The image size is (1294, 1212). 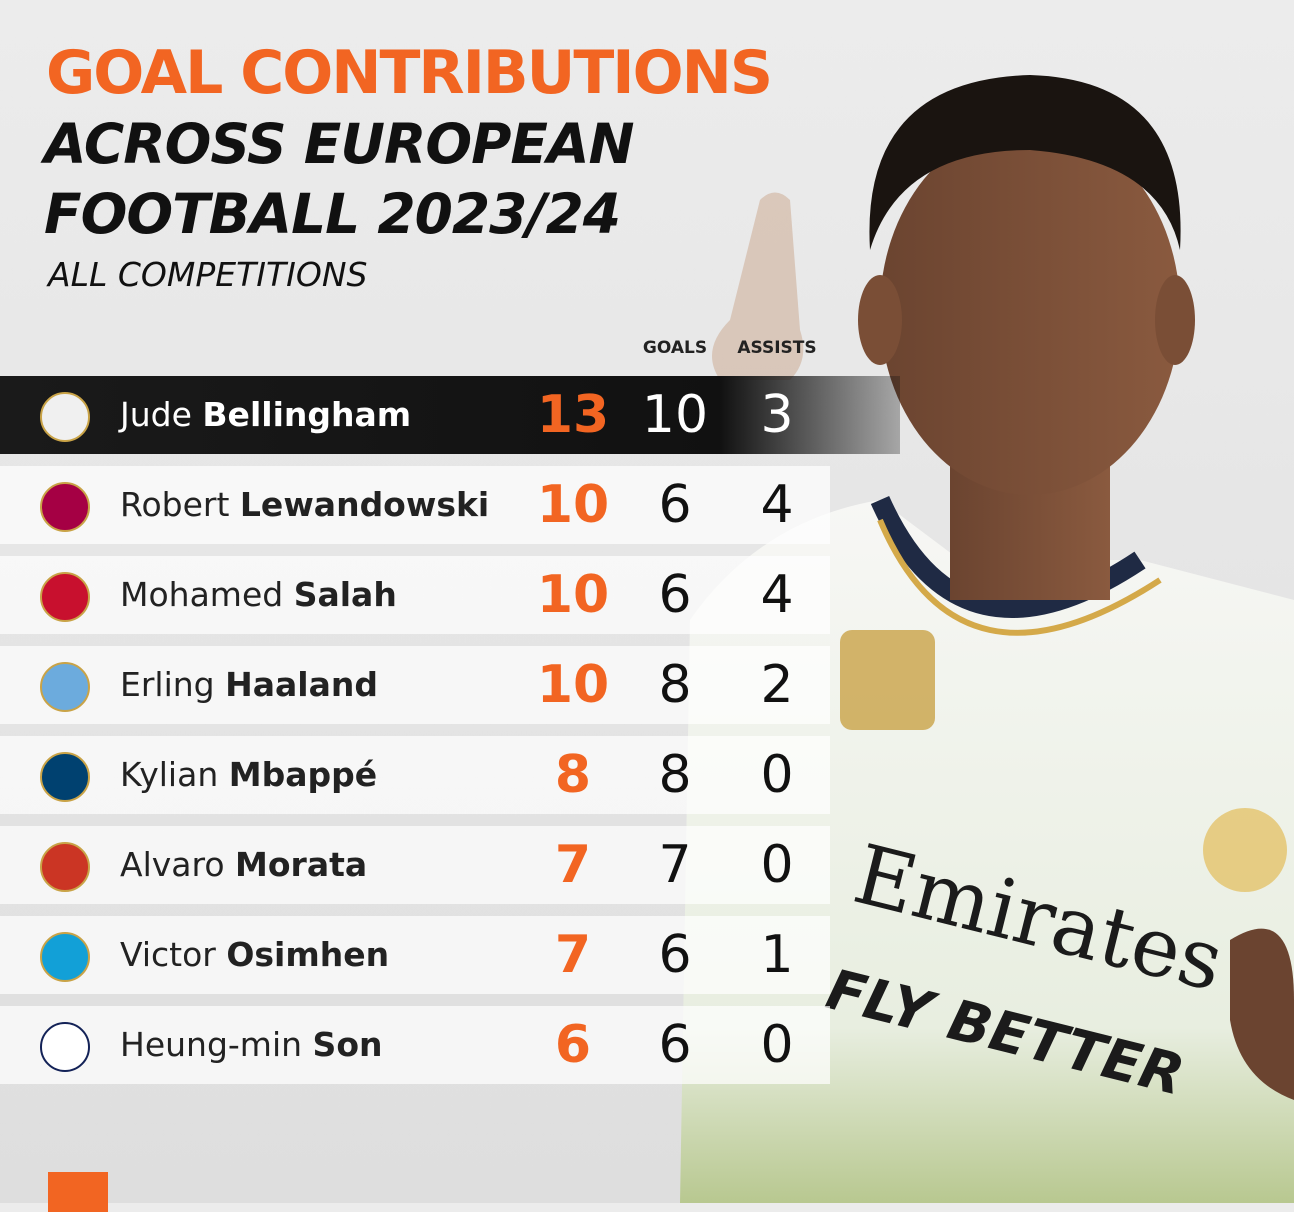 What do you see at coordinates (777, 685) in the screenshot?
I see `assists: 2` at bounding box center [777, 685].